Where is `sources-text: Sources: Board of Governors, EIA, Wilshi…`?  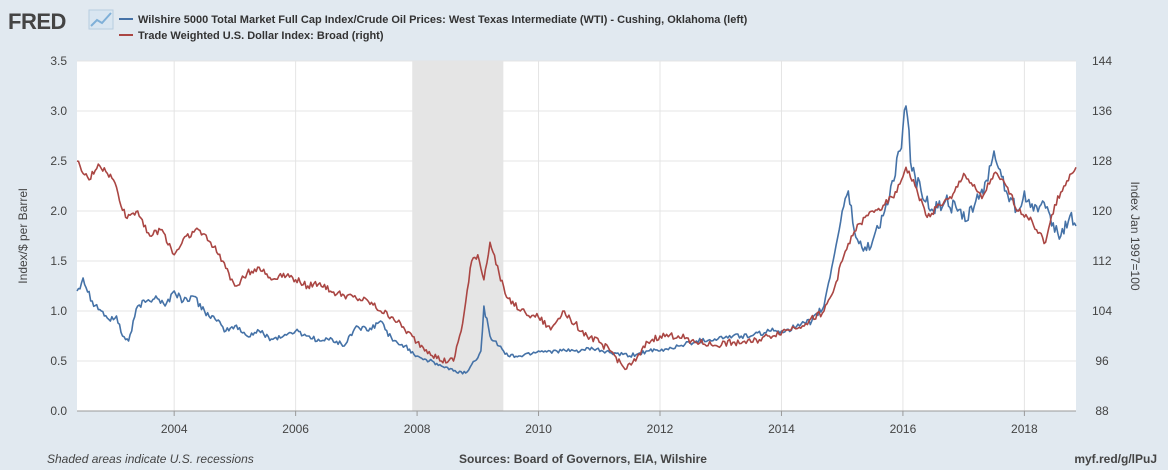 sources-text: Sources: Board of Governors, EIA, Wilshi… is located at coordinates (583, 459).